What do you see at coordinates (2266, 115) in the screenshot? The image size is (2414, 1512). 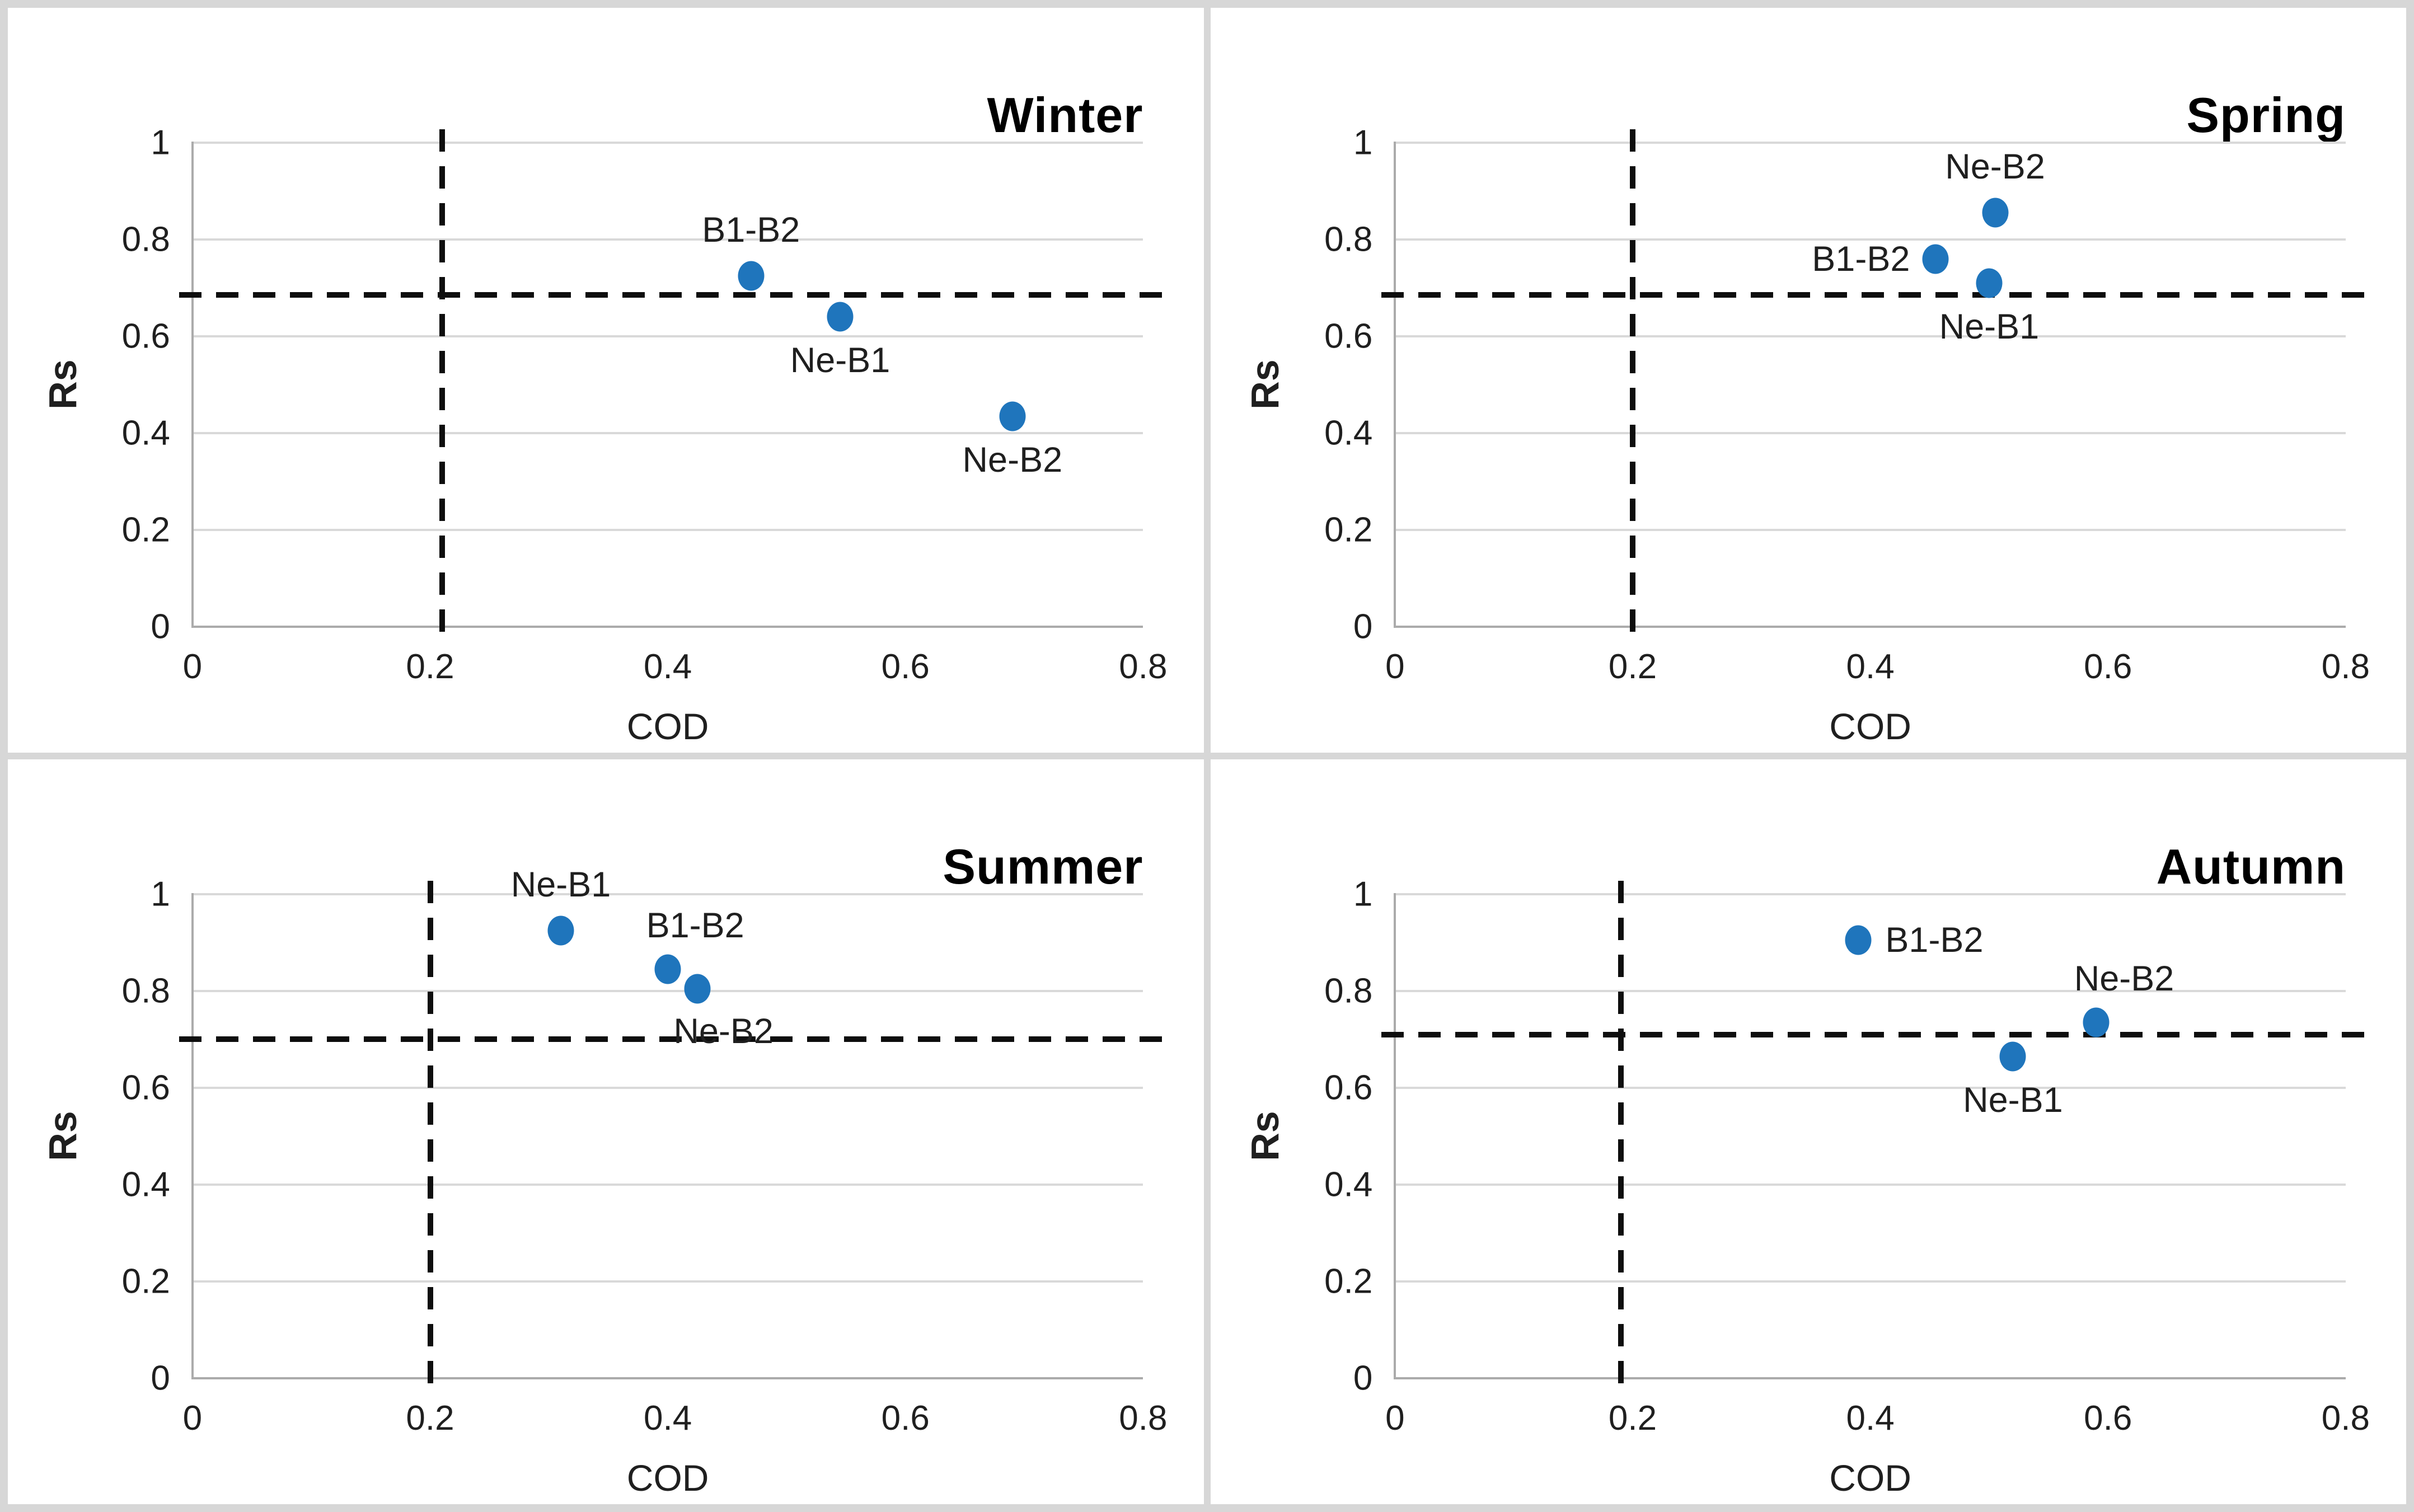 I see `panel-title: Spring` at bounding box center [2266, 115].